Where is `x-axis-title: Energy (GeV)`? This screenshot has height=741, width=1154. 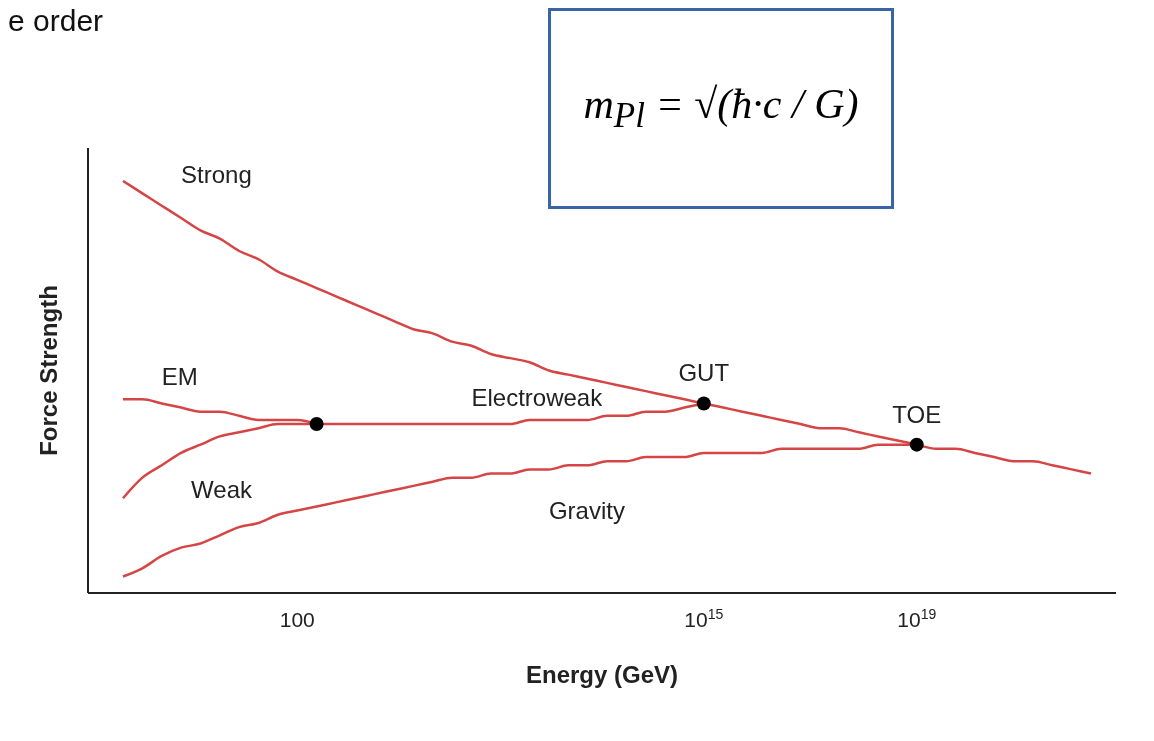 x-axis-title: Energy (GeV) is located at coordinates (602, 674).